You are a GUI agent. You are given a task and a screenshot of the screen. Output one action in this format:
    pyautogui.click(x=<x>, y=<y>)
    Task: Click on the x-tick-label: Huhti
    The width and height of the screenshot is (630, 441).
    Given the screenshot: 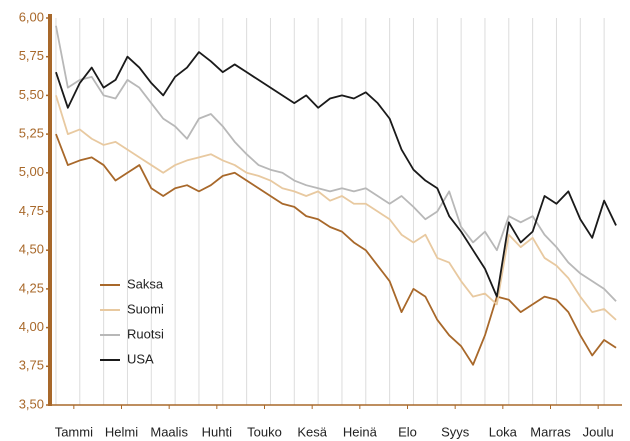 What is the action you would take?
    pyautogui.click(x=217, y=431)
    